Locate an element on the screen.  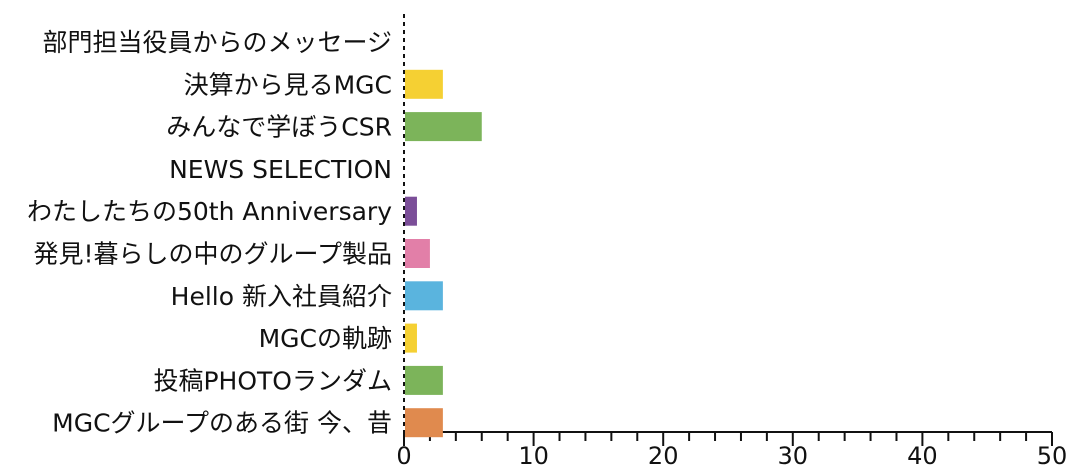
category-label: MGCの軌跡 is located at coordinates (325, 338).